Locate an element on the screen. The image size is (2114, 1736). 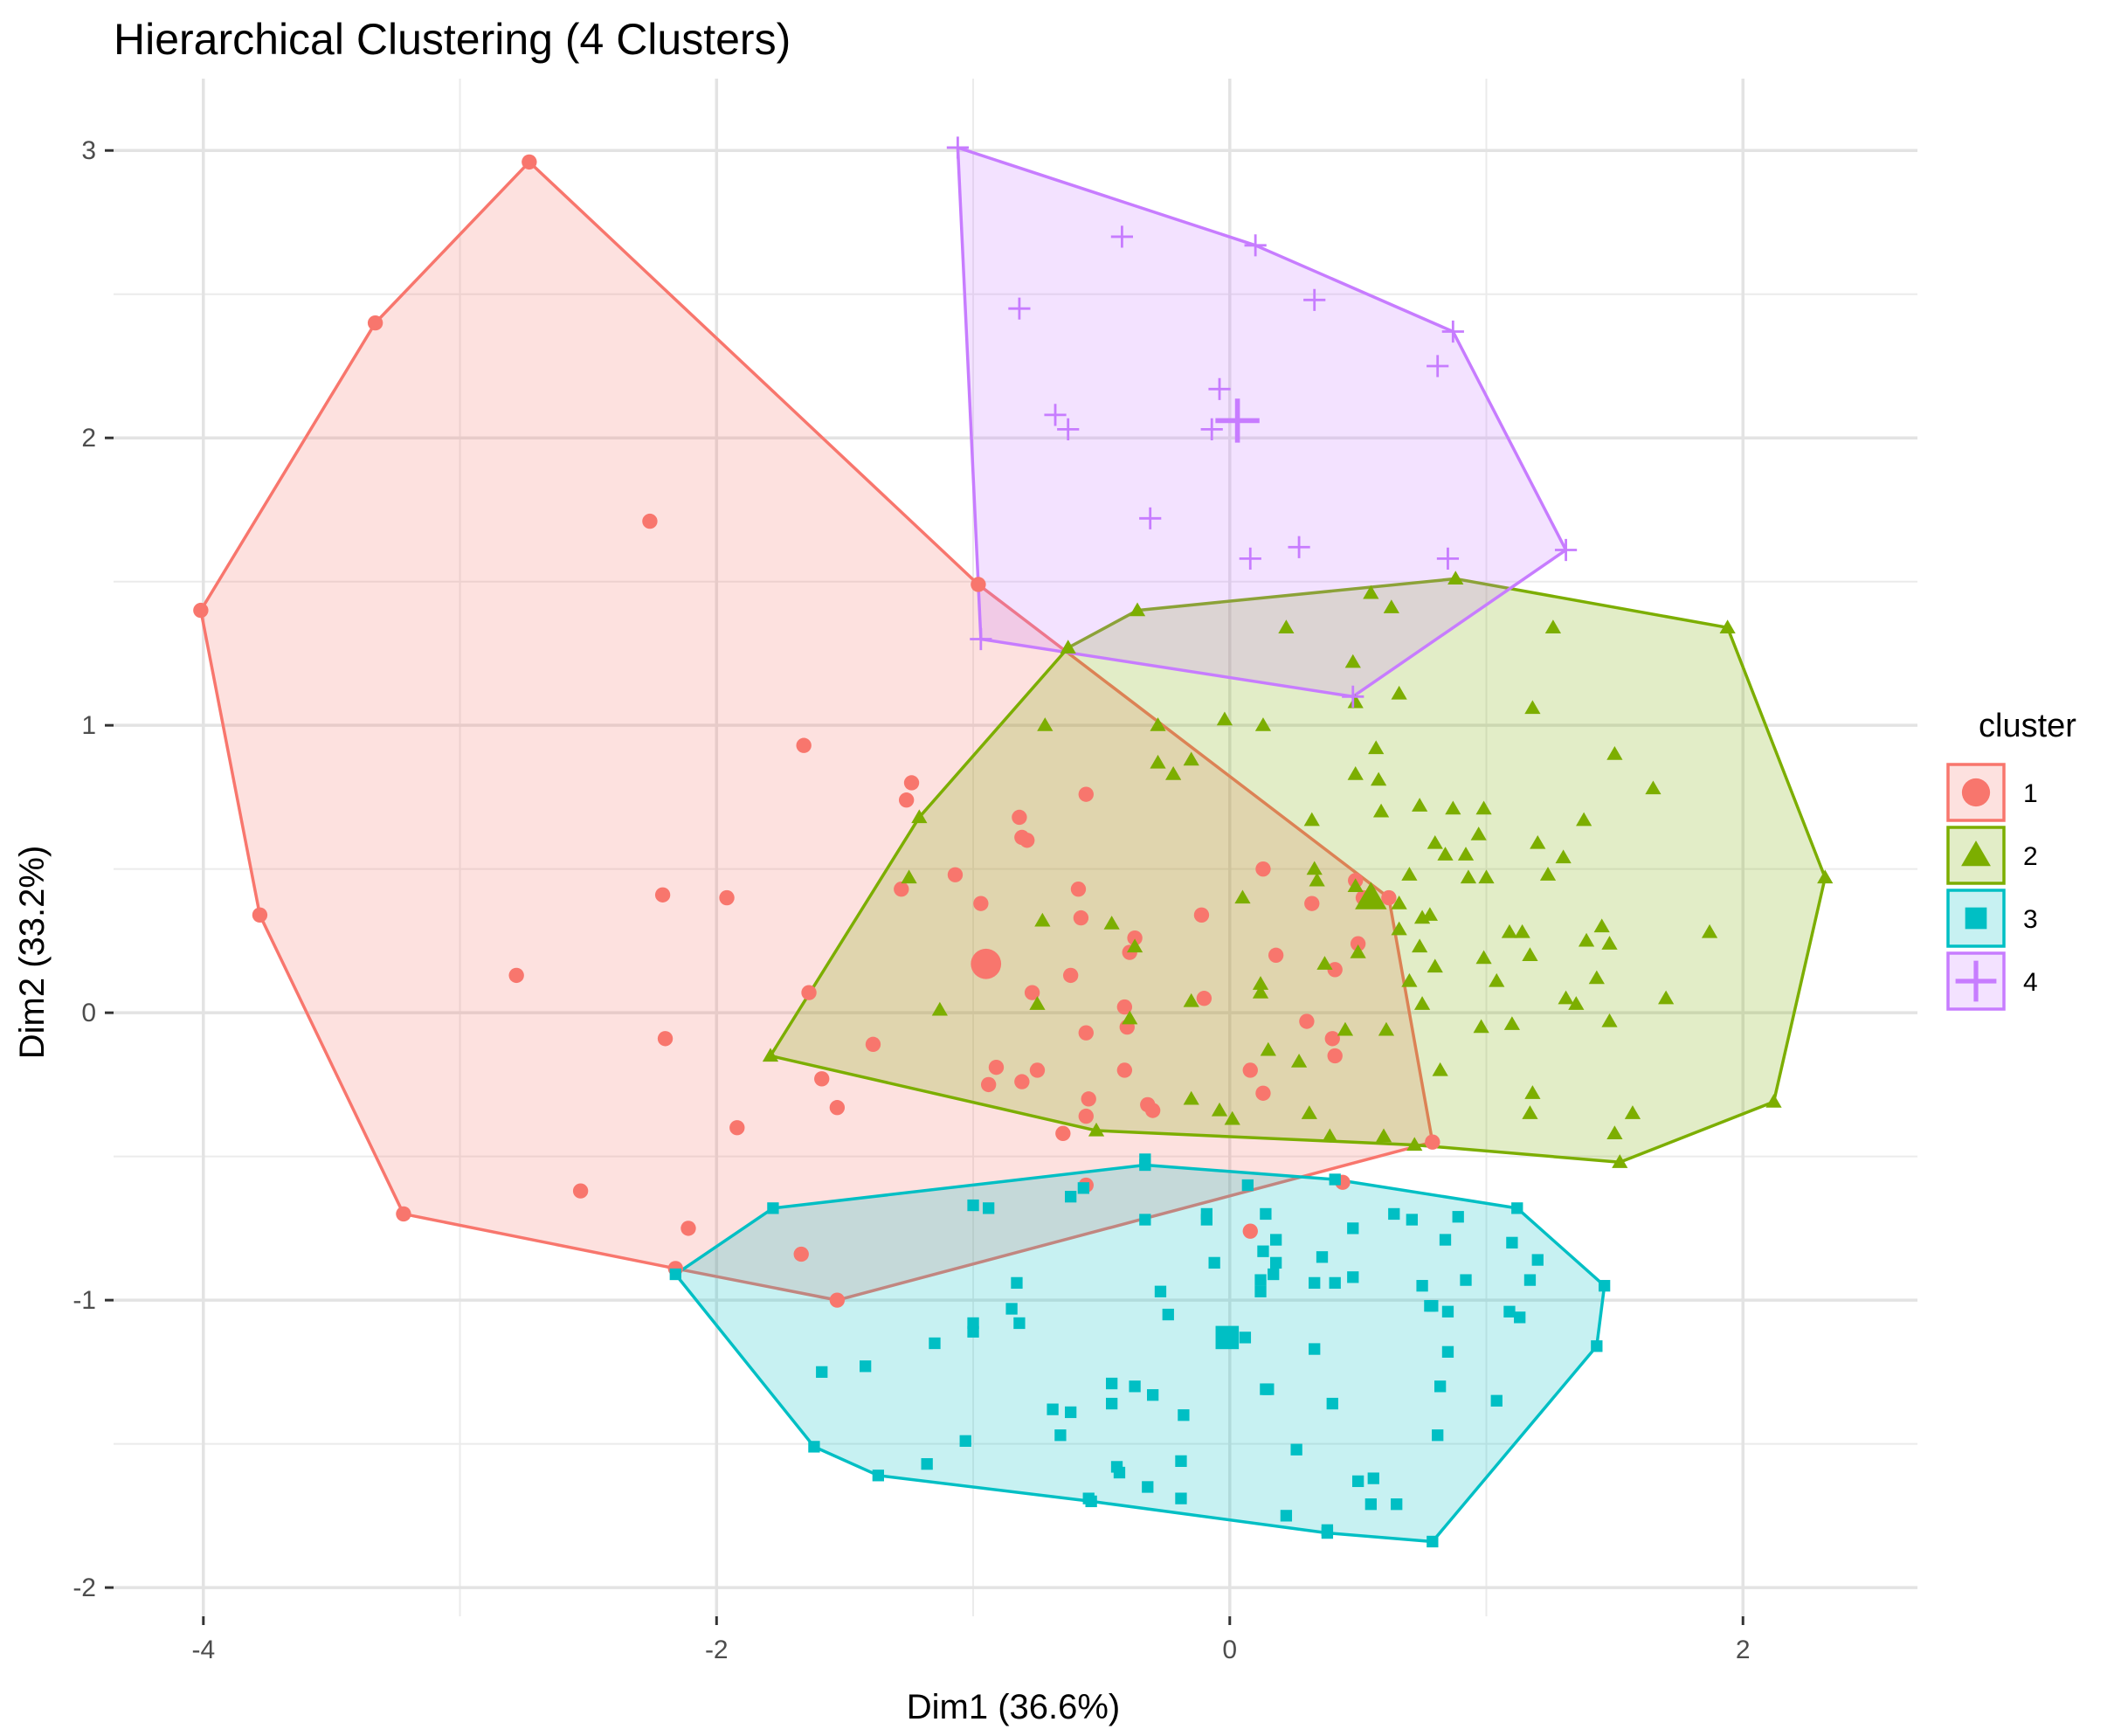
x-tick-label: -4 is located at coordinates (203, 1650).